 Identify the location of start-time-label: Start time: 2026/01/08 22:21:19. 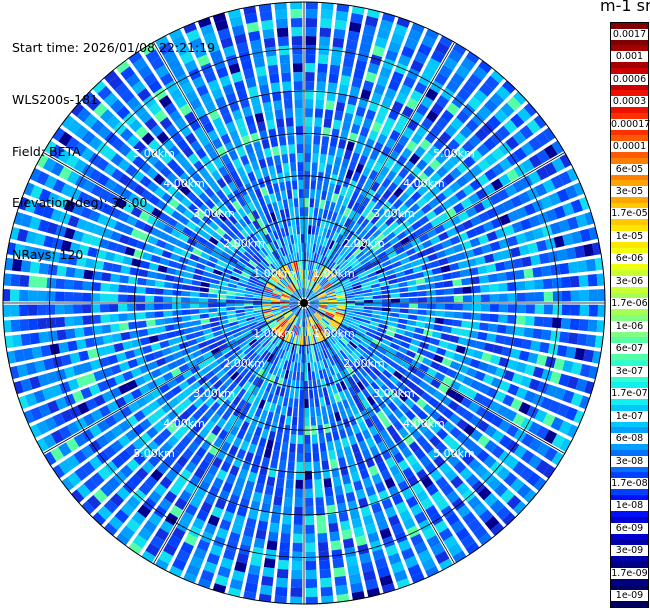
(114, 48).